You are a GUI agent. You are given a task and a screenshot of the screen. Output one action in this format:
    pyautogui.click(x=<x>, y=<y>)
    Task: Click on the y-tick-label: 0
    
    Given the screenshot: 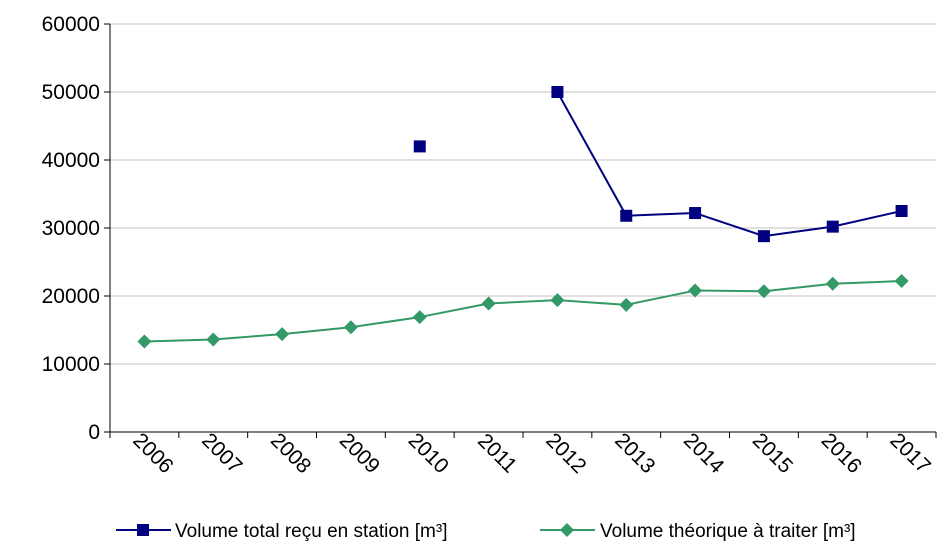 What is the action you would take?
    pyautogui.click(x=94, y=432)
    